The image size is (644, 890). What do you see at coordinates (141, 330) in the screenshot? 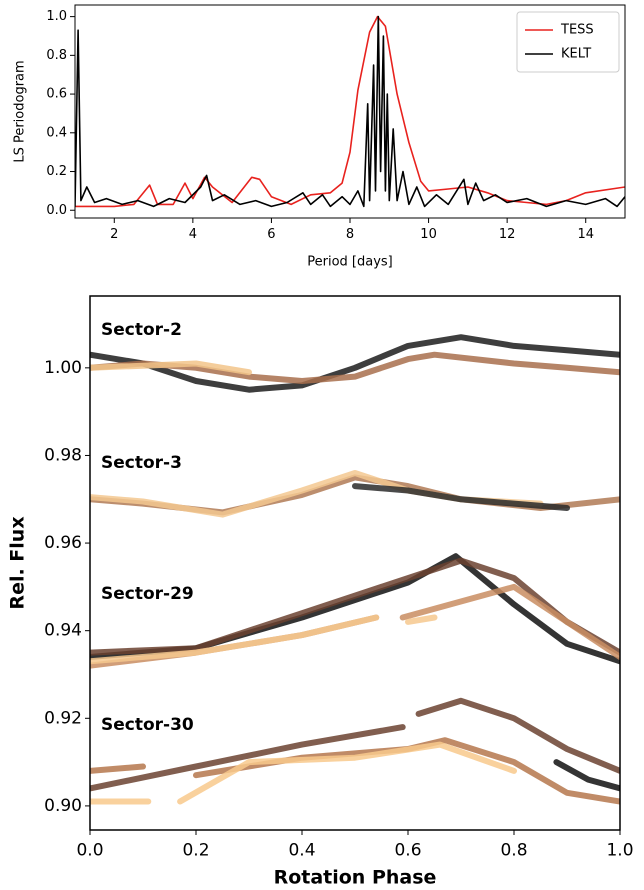
I see `annotation: Sector-2` at bounding box center [141, 330].